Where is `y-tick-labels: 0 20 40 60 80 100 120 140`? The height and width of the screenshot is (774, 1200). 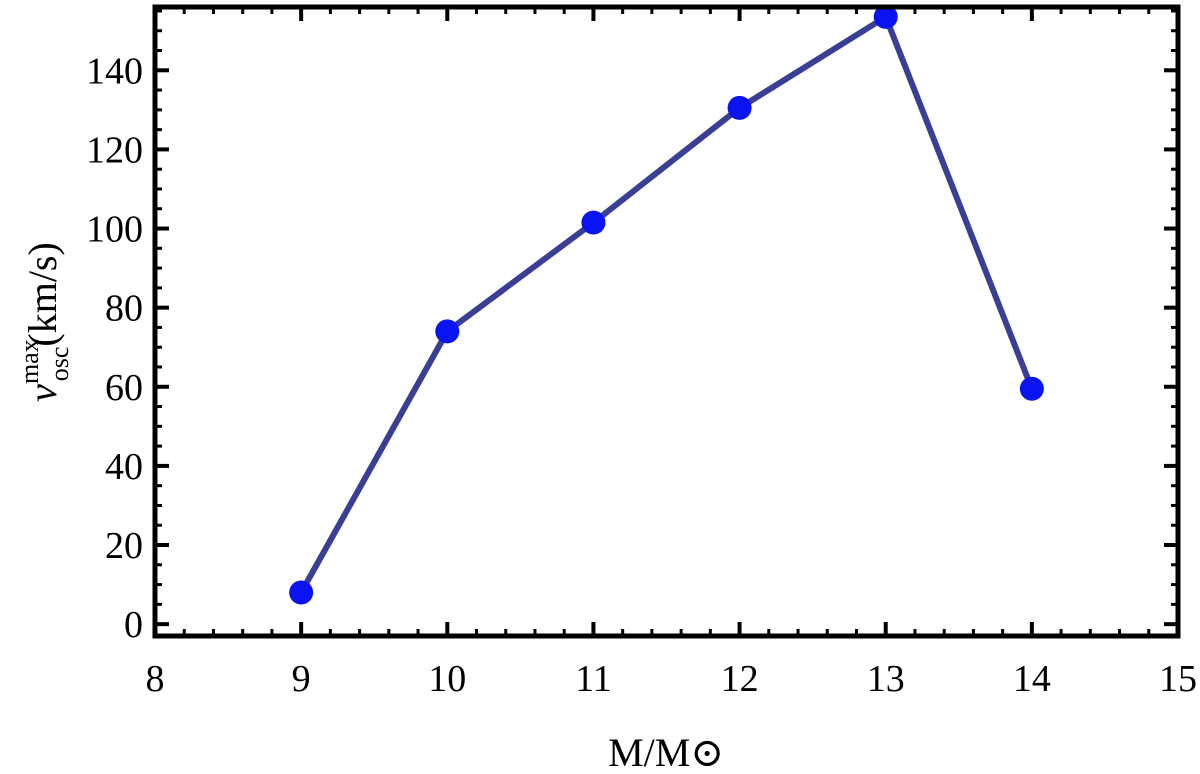 y-tick-labels: 0 20 40 60 80 100 120 140 is located at coordinates (114, 348).